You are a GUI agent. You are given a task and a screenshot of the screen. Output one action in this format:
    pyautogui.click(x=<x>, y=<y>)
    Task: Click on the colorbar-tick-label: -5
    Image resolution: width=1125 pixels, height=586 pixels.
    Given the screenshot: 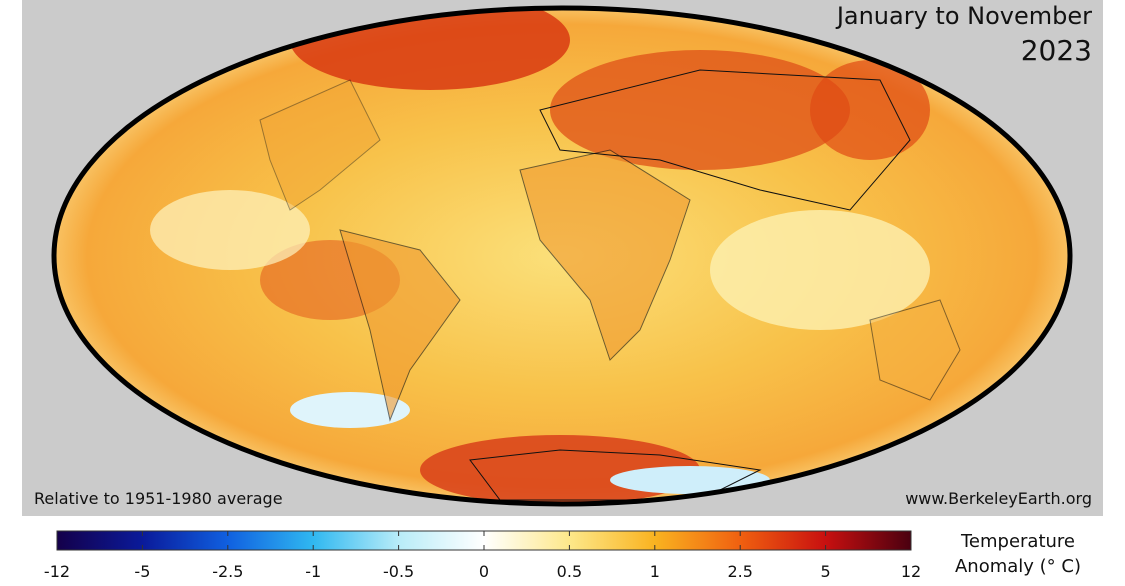 What is the action you would take?
    pyautogui.click(x=142, y=571)
    